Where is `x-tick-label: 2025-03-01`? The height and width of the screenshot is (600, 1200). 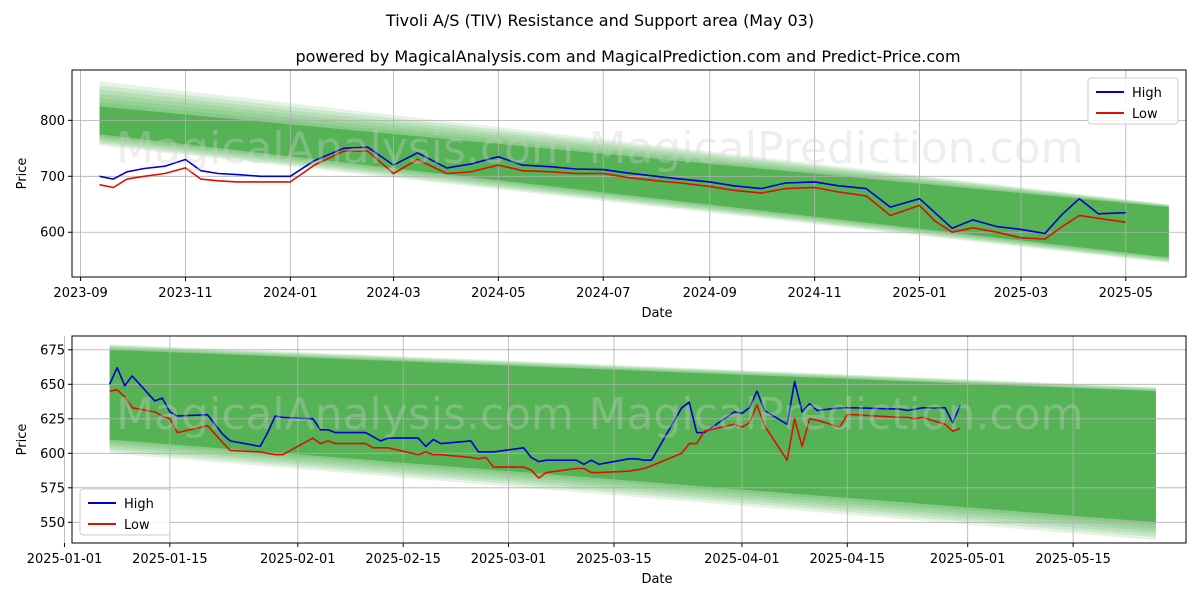 x-tick-label: 2025-03-01 is located at coordinates (509, 559).